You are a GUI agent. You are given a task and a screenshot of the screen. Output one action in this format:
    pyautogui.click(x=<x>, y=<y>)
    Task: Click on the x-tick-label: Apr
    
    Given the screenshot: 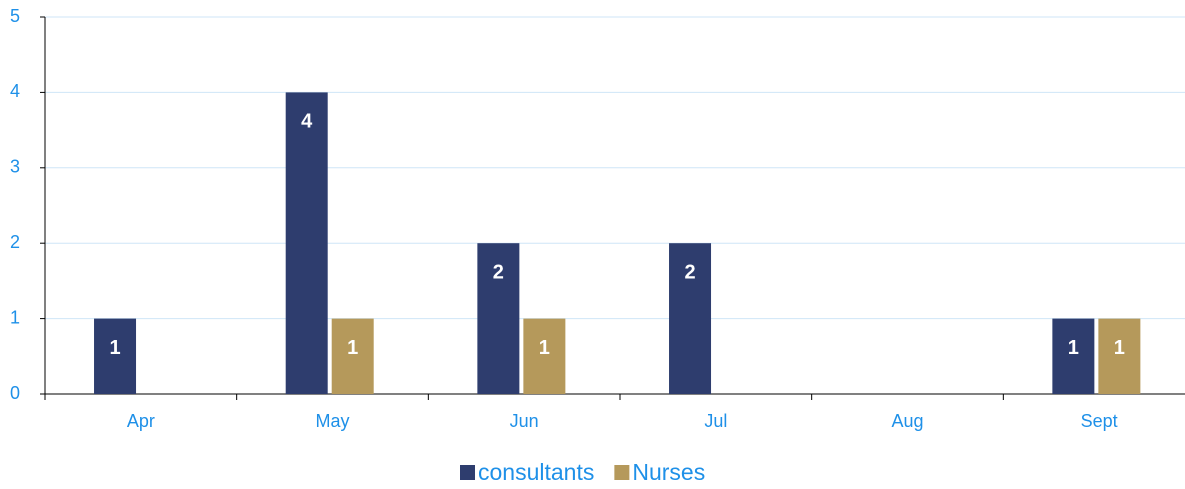 What is the action you would take?
    pyautogui.click(x=141, y=421)
    